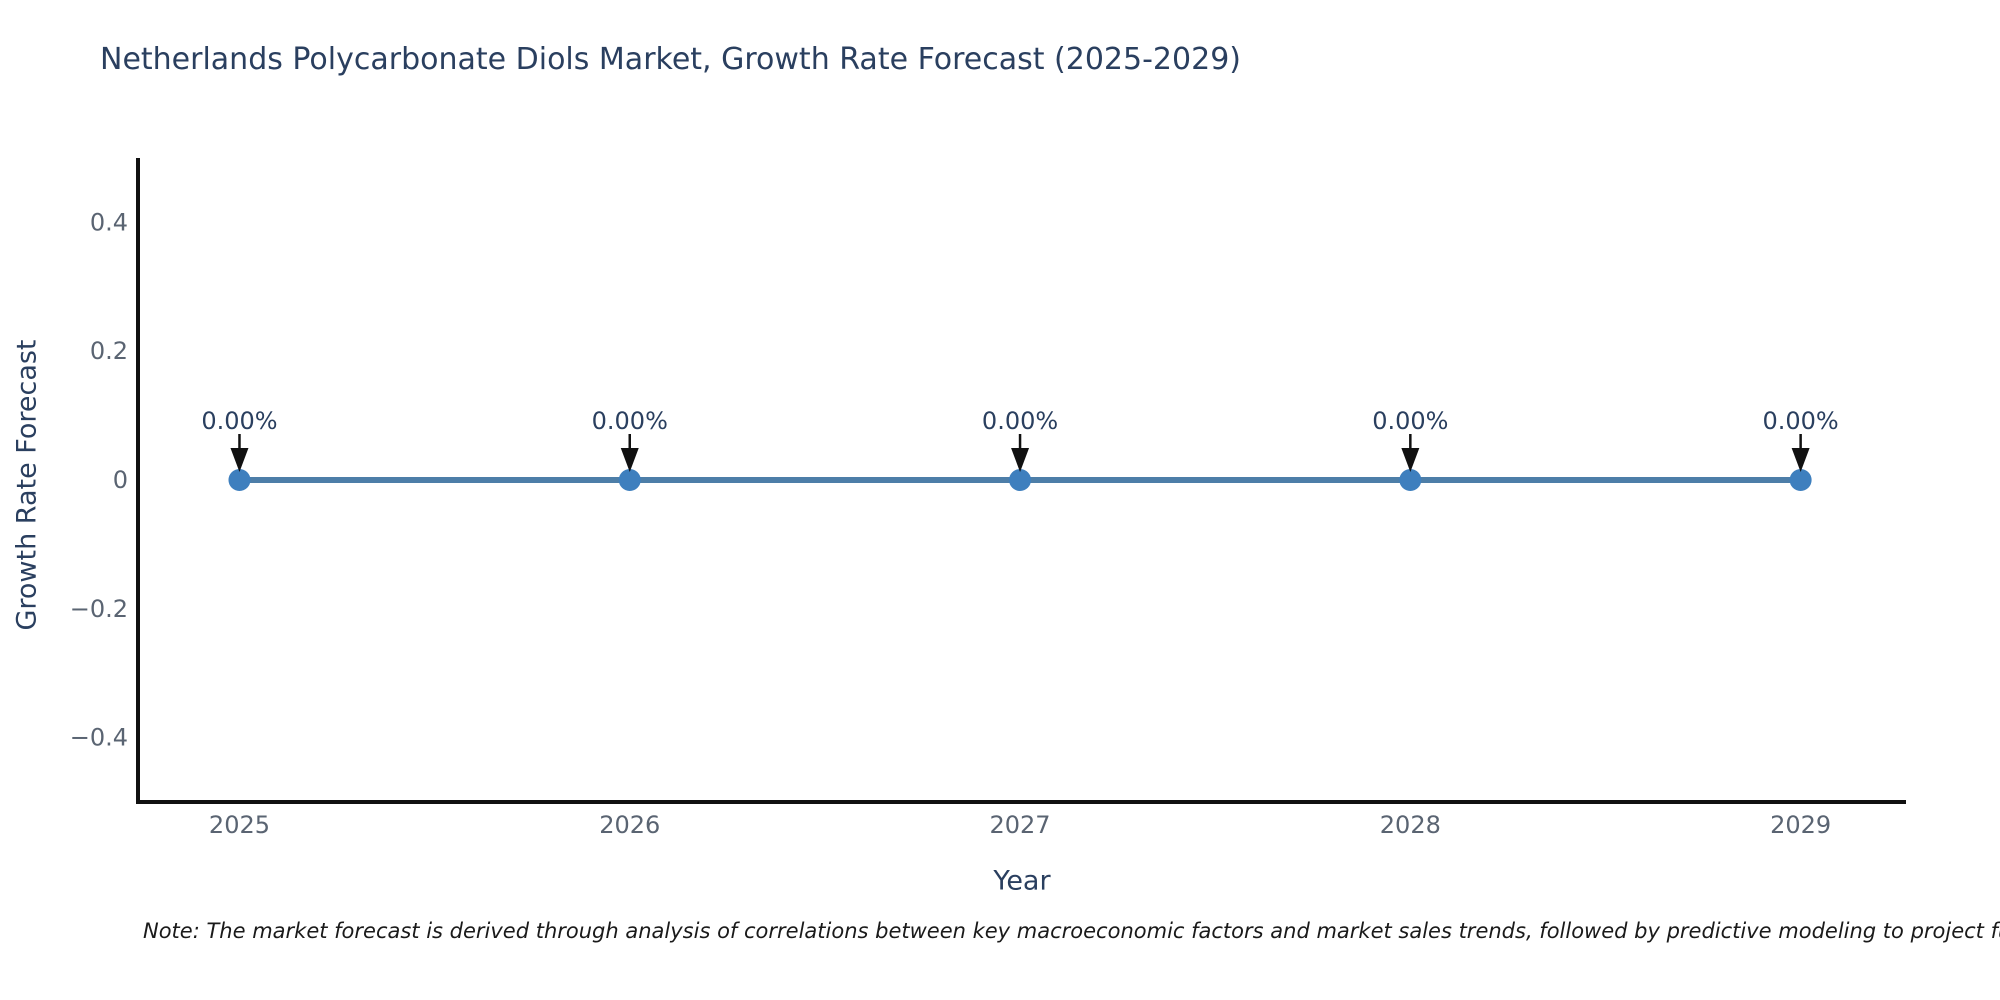  What do you see at coordinates (239, 480) in the screenshot?
I see `data-point-2025` at bounding box center [239, 480].